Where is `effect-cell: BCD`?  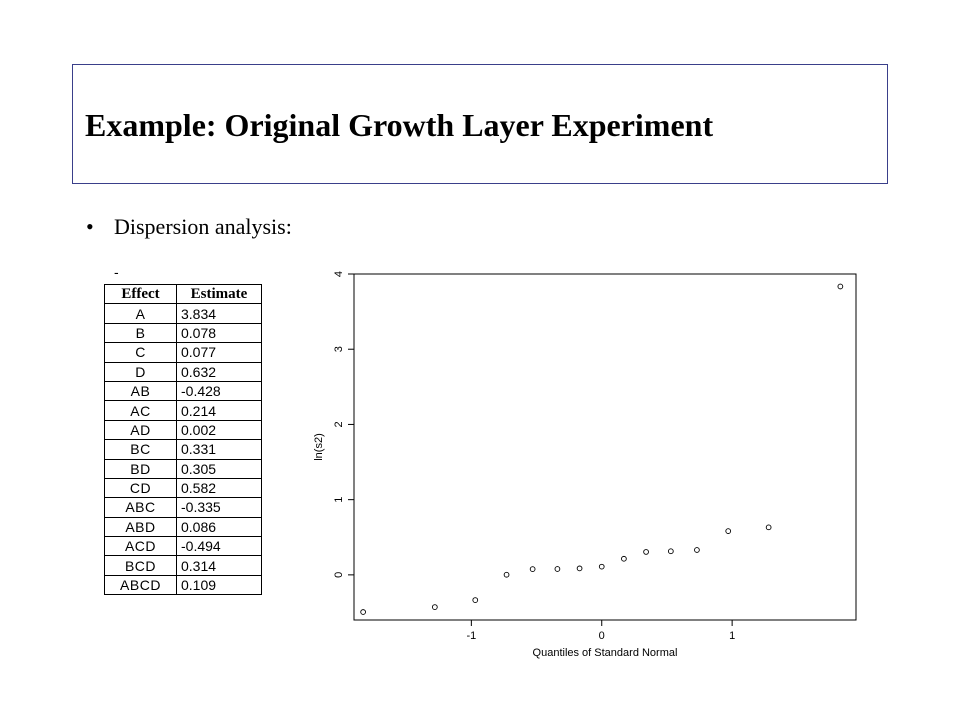 effect-cell: BCD is located at coordinates (140, 565).